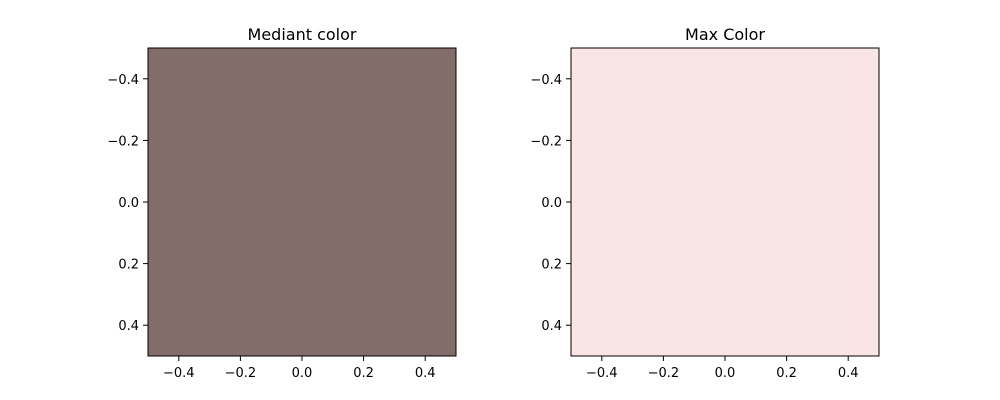 This screenshot has height=400, width=1000. Describe the element at coordinates (725, 34) in the screenshot. I see `chart-title: Max Color` at that location.